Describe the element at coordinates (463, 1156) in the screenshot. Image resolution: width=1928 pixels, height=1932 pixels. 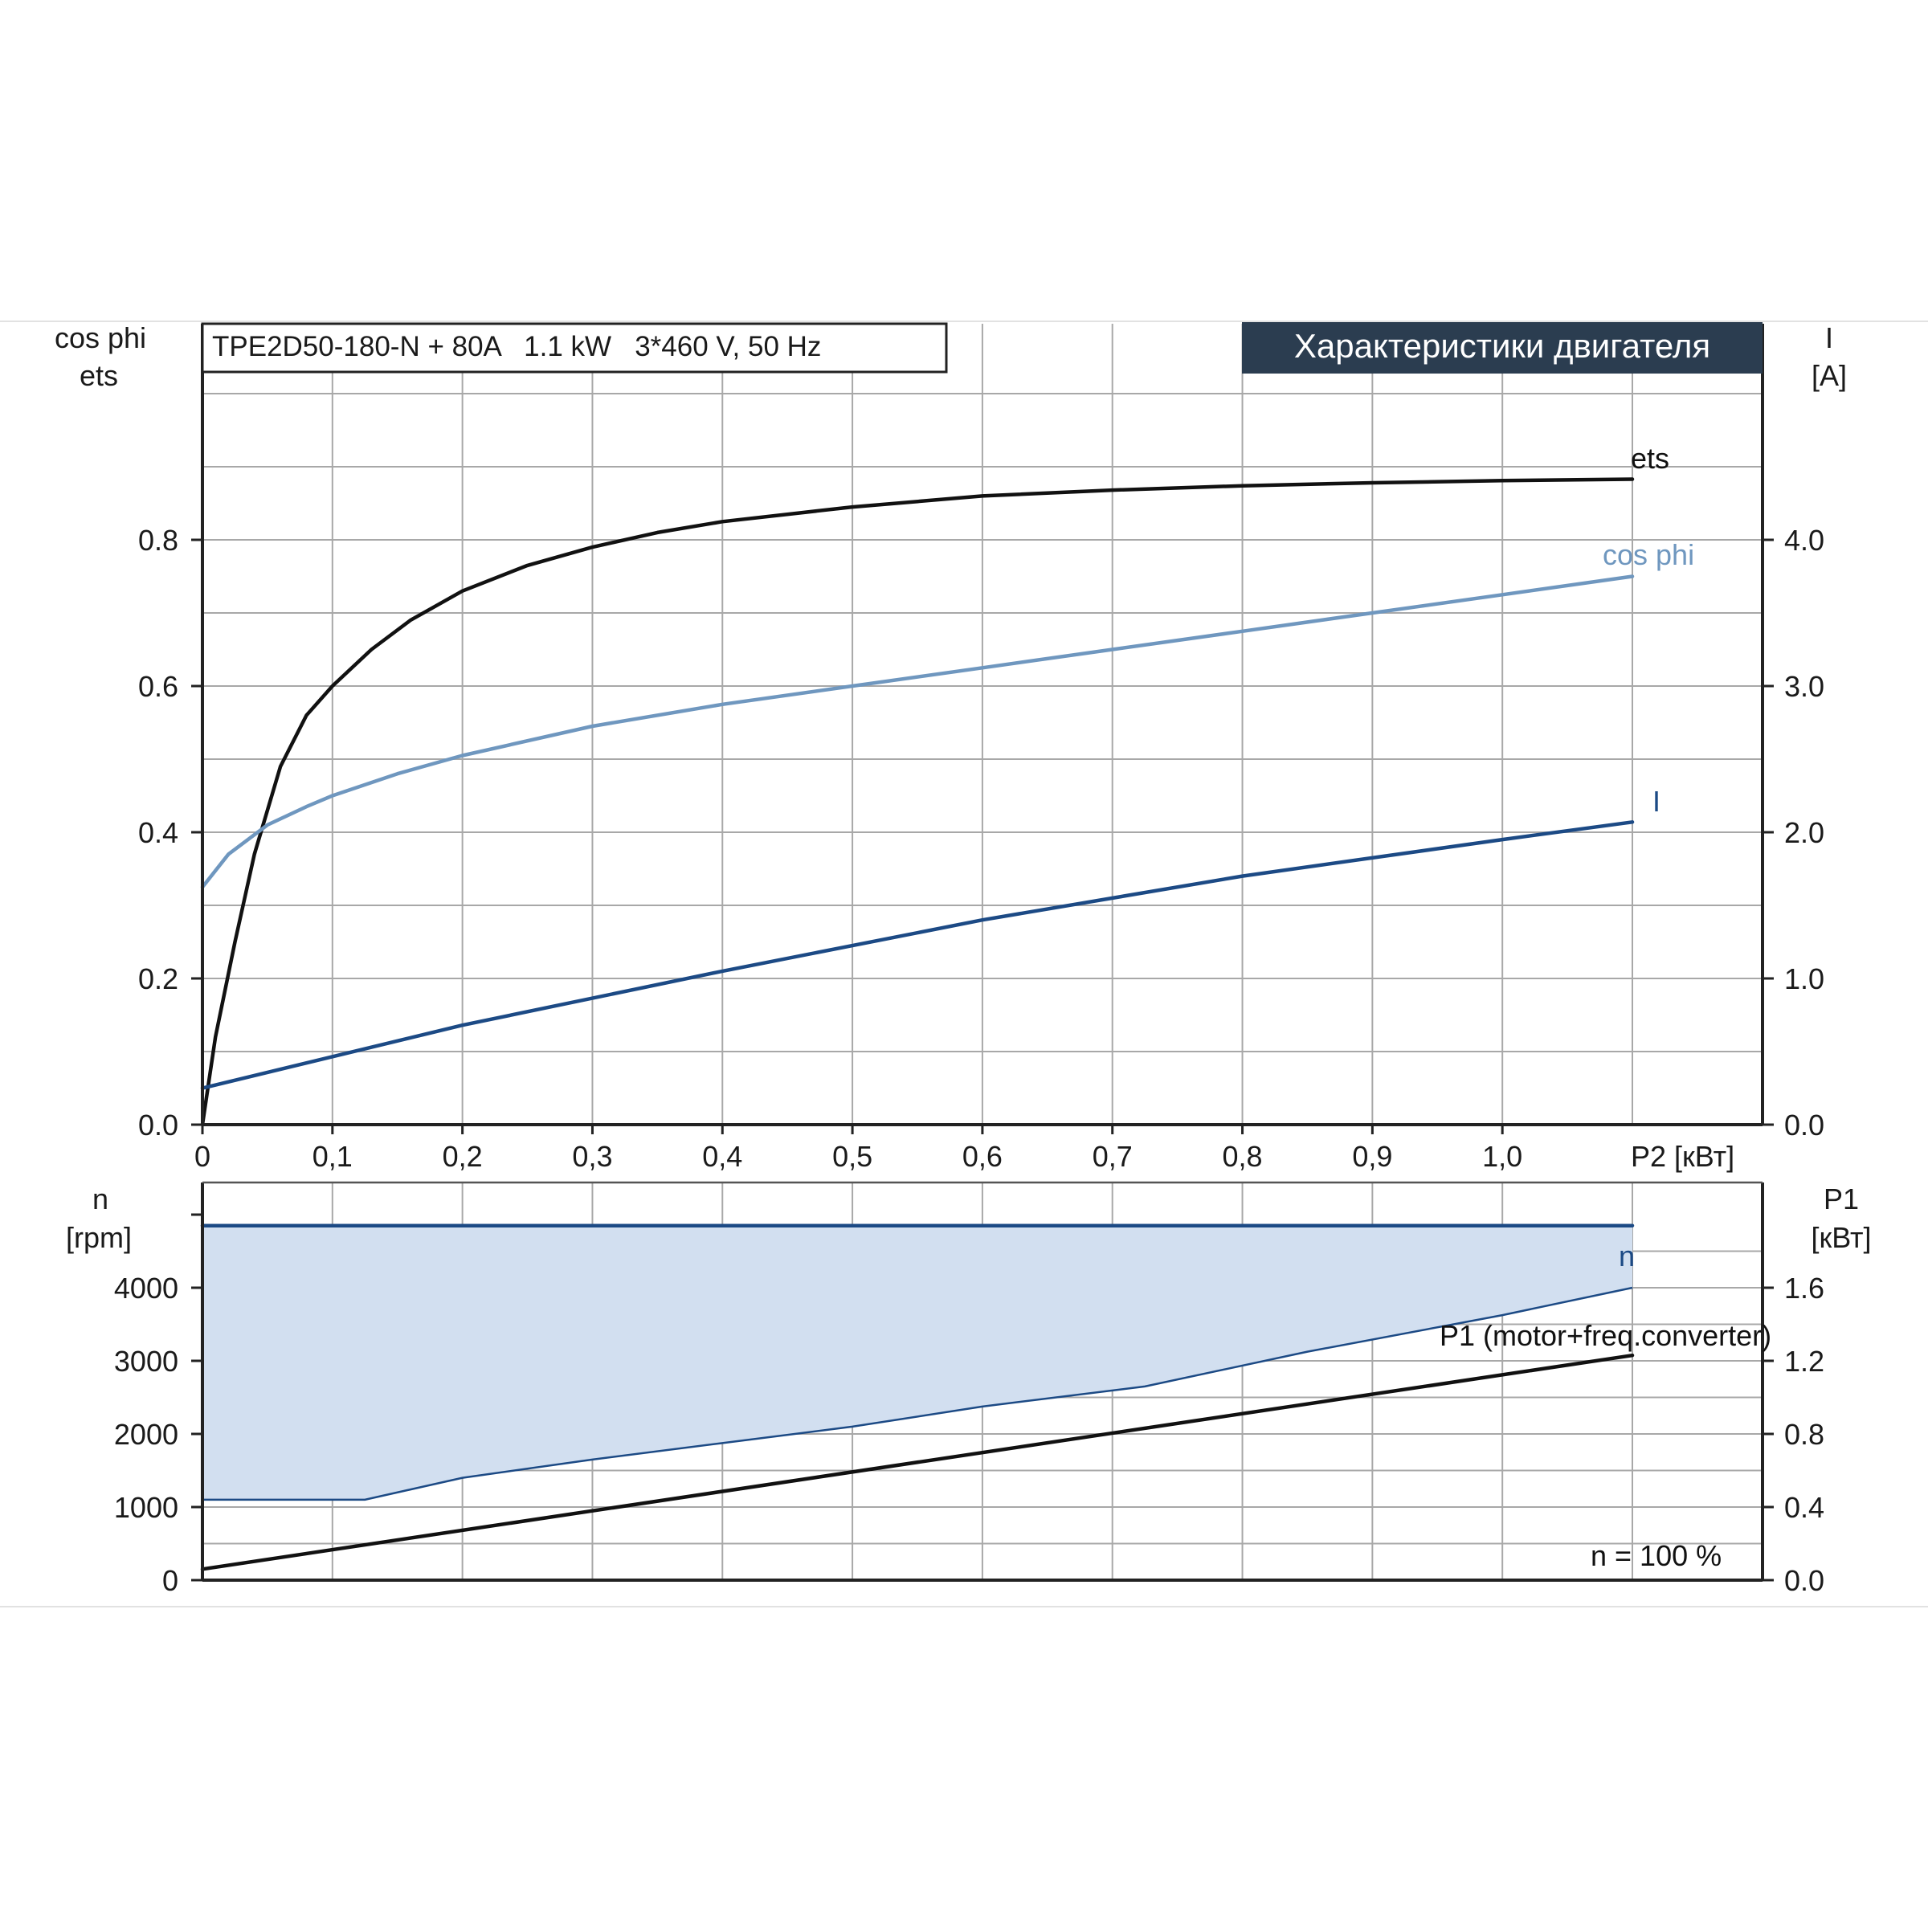
I see `x-tick-label: 0,2` at that location.